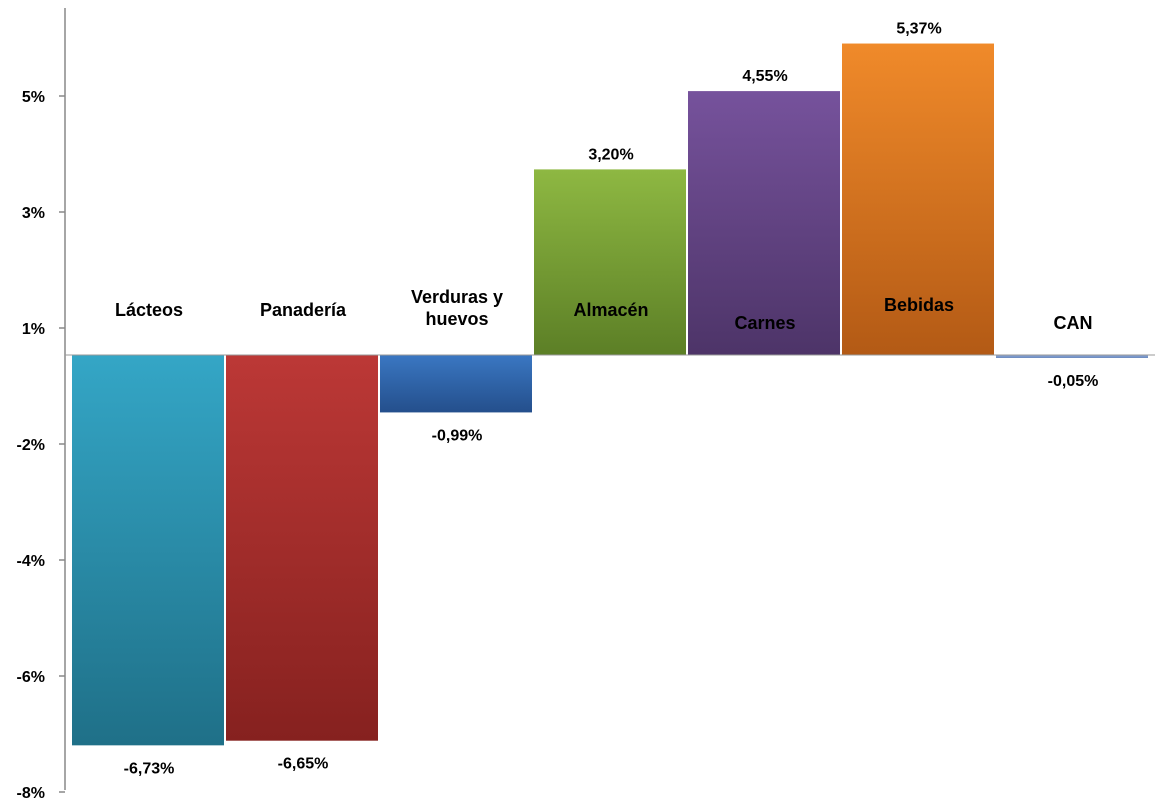  What do you see at coordinates (764, 323) in the screenshot?
I see `category-label: Carnes` at bounding box center [764, 323].